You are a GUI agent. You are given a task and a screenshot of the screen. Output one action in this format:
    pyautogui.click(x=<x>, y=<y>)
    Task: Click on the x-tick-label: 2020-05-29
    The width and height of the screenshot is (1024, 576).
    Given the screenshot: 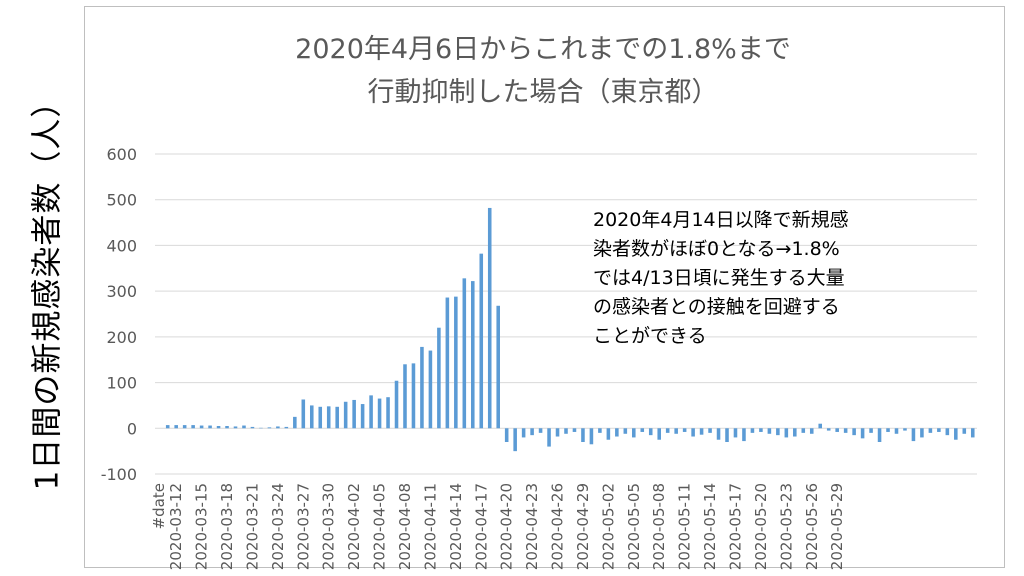 What is the action you would take?
    pyautogui.click(x=837, y=526)
    